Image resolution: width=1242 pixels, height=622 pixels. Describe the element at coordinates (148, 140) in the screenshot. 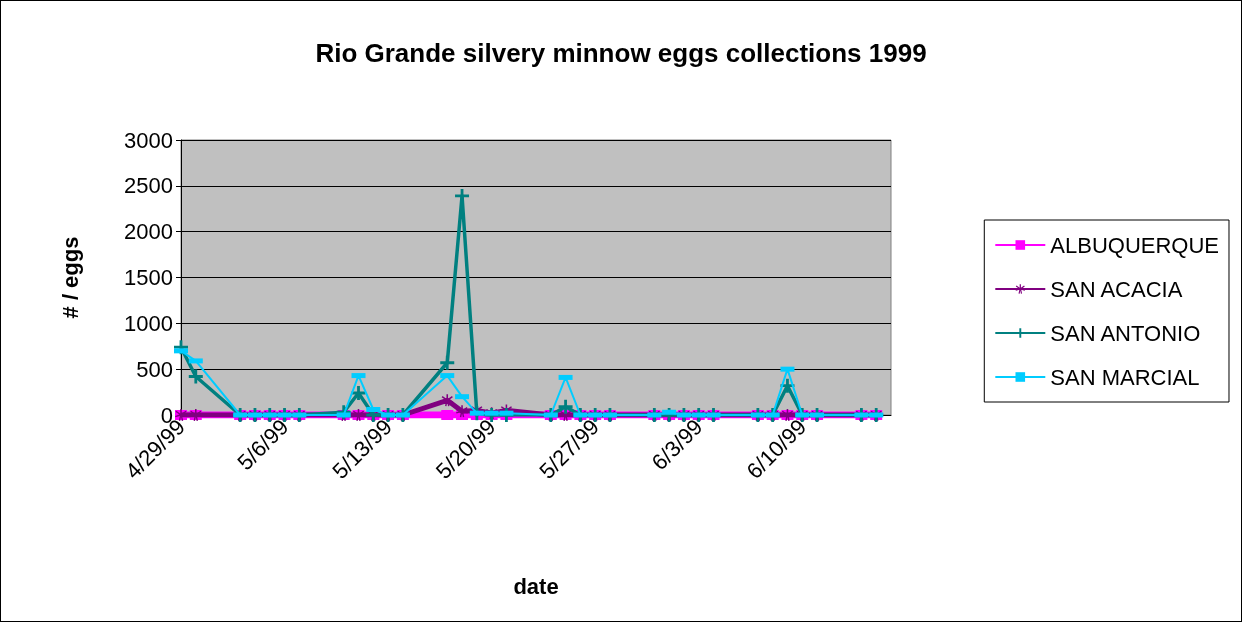

I see `y-tick-label: 3000` at that location.